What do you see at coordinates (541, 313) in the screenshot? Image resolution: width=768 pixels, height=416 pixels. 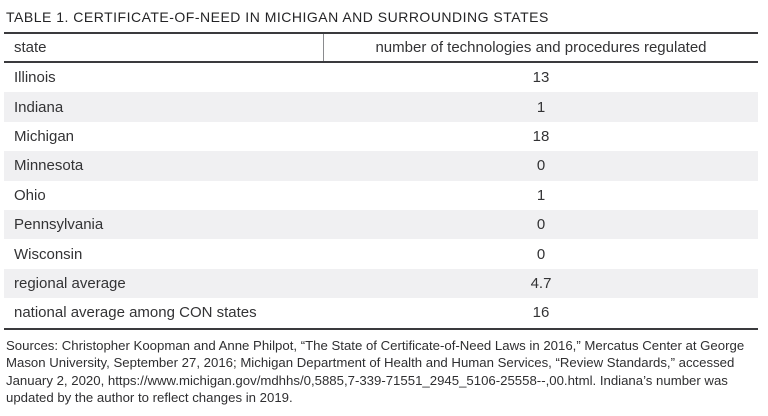 I see `value-cell: 16` at bounding box center [541, 313].